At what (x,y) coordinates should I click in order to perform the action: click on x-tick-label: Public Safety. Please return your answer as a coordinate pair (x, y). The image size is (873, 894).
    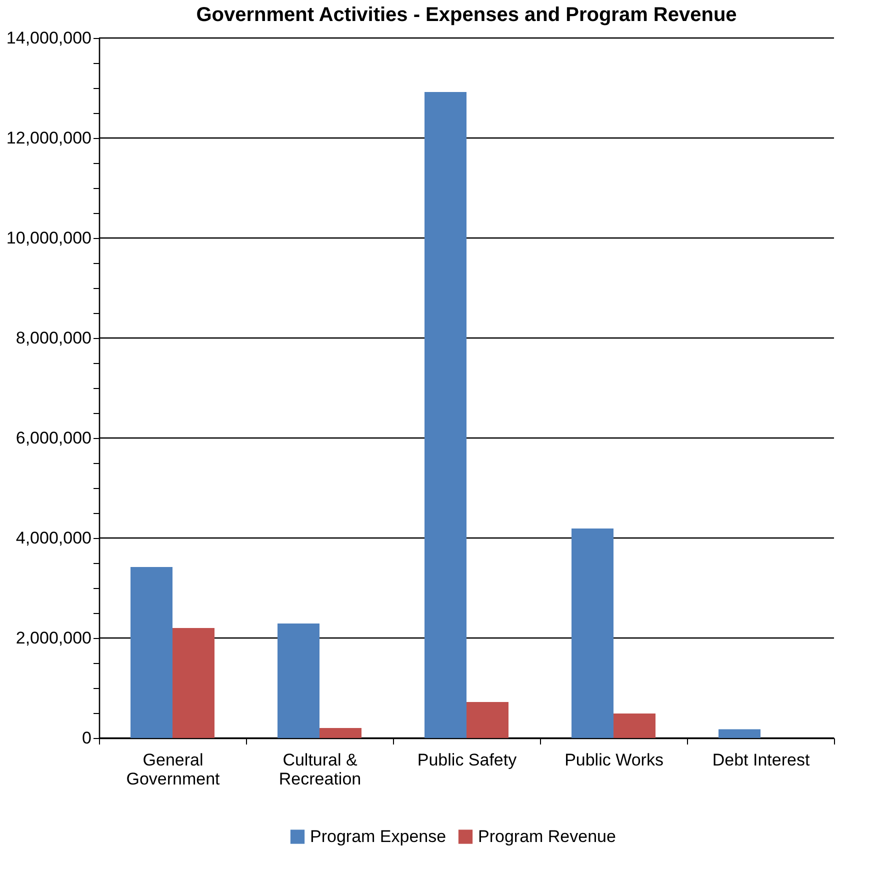
    Looking at the image, I should click on (467, 760).